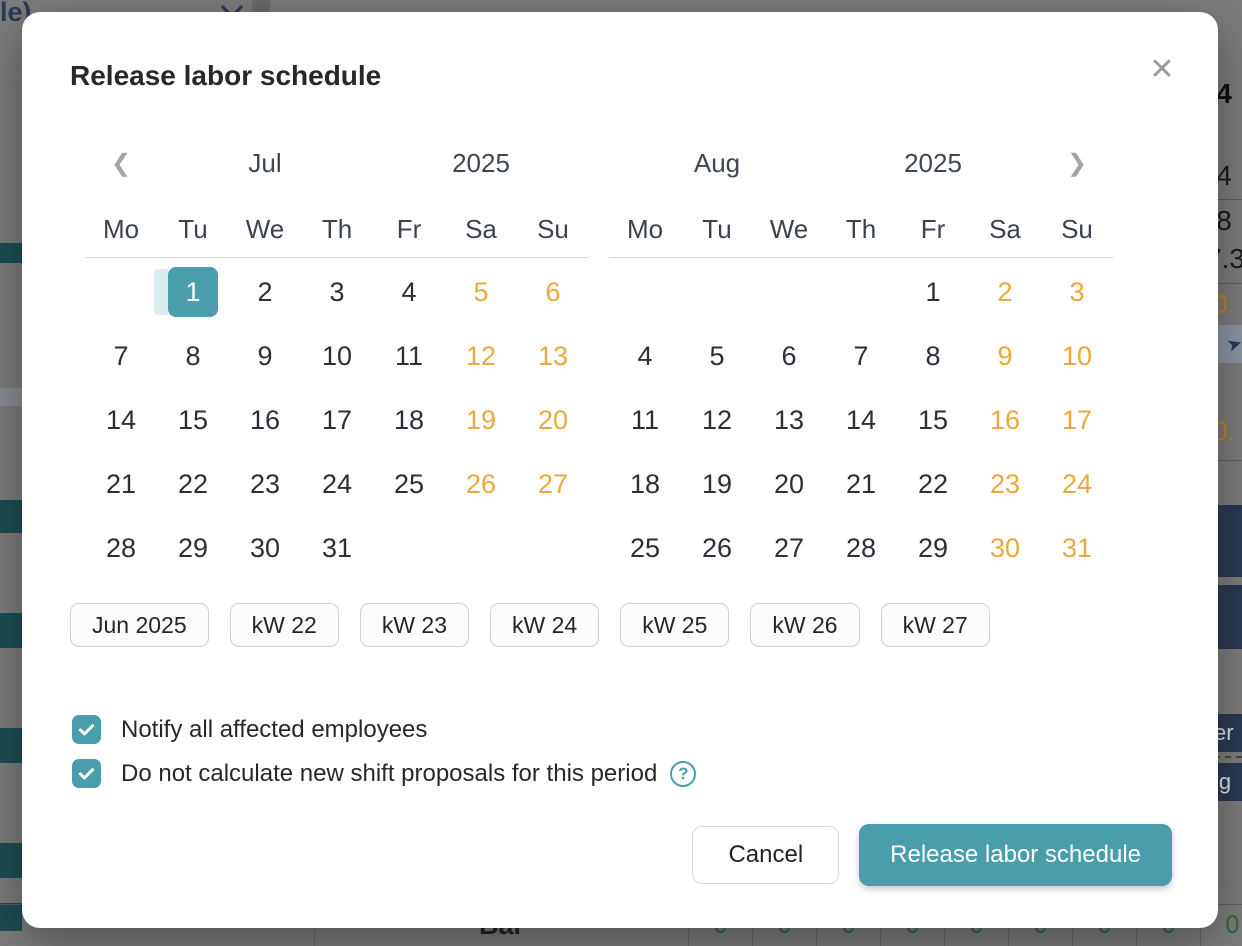 The height and width of the screenshot is (946, 1242). What do you see at coordinates (481, 292) in the screenshot?
I see `day-cell-jul-5: 5` at bounding box center [481, 292].